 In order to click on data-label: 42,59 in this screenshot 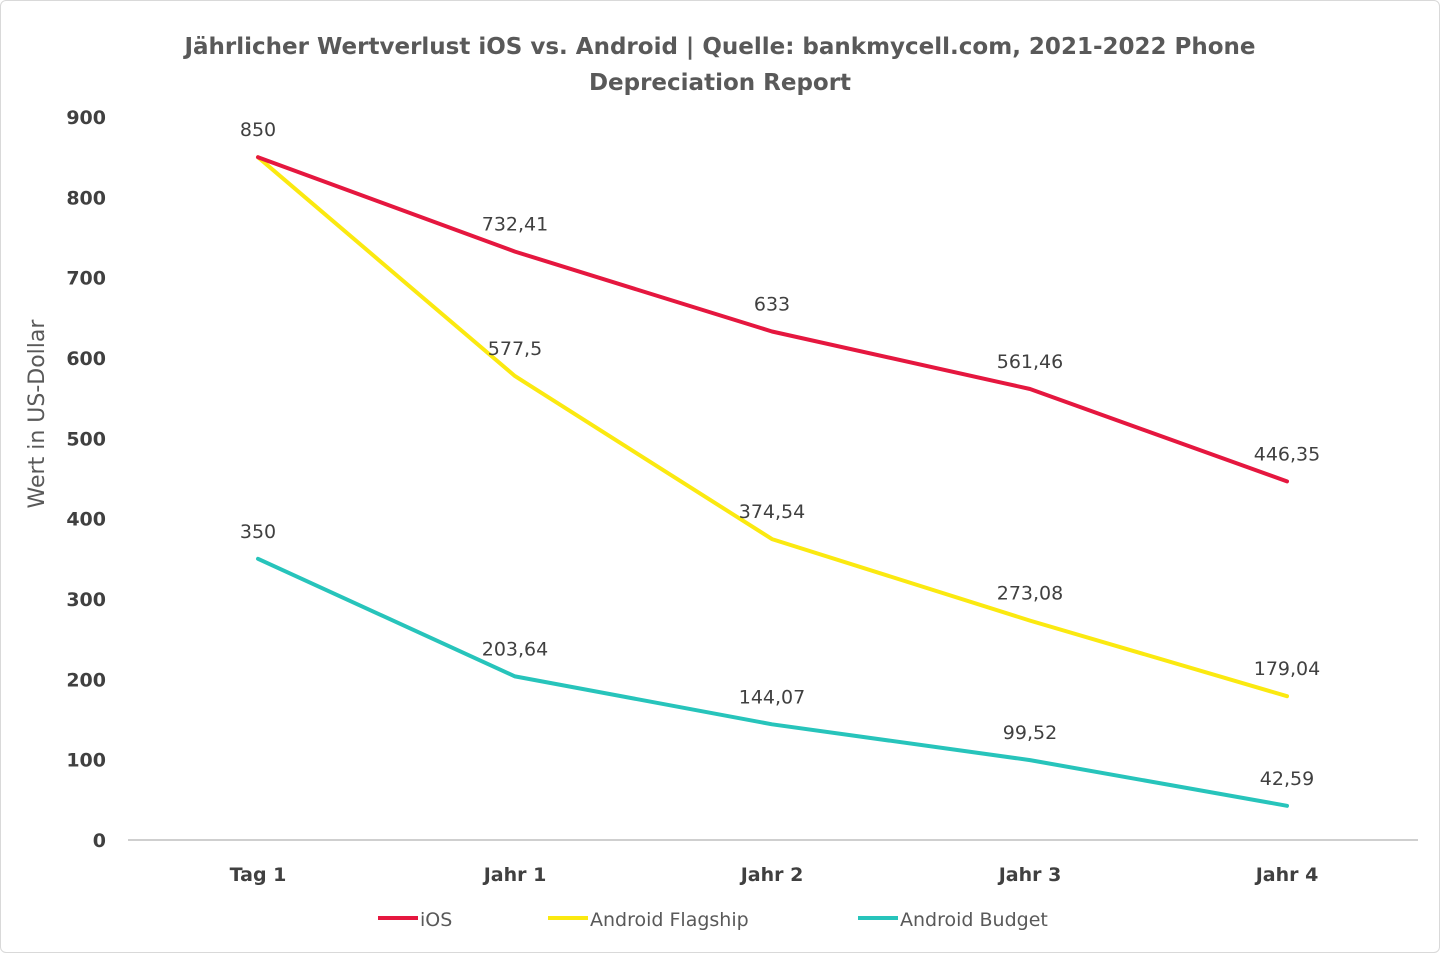, I will do `click(1287, 779)`.